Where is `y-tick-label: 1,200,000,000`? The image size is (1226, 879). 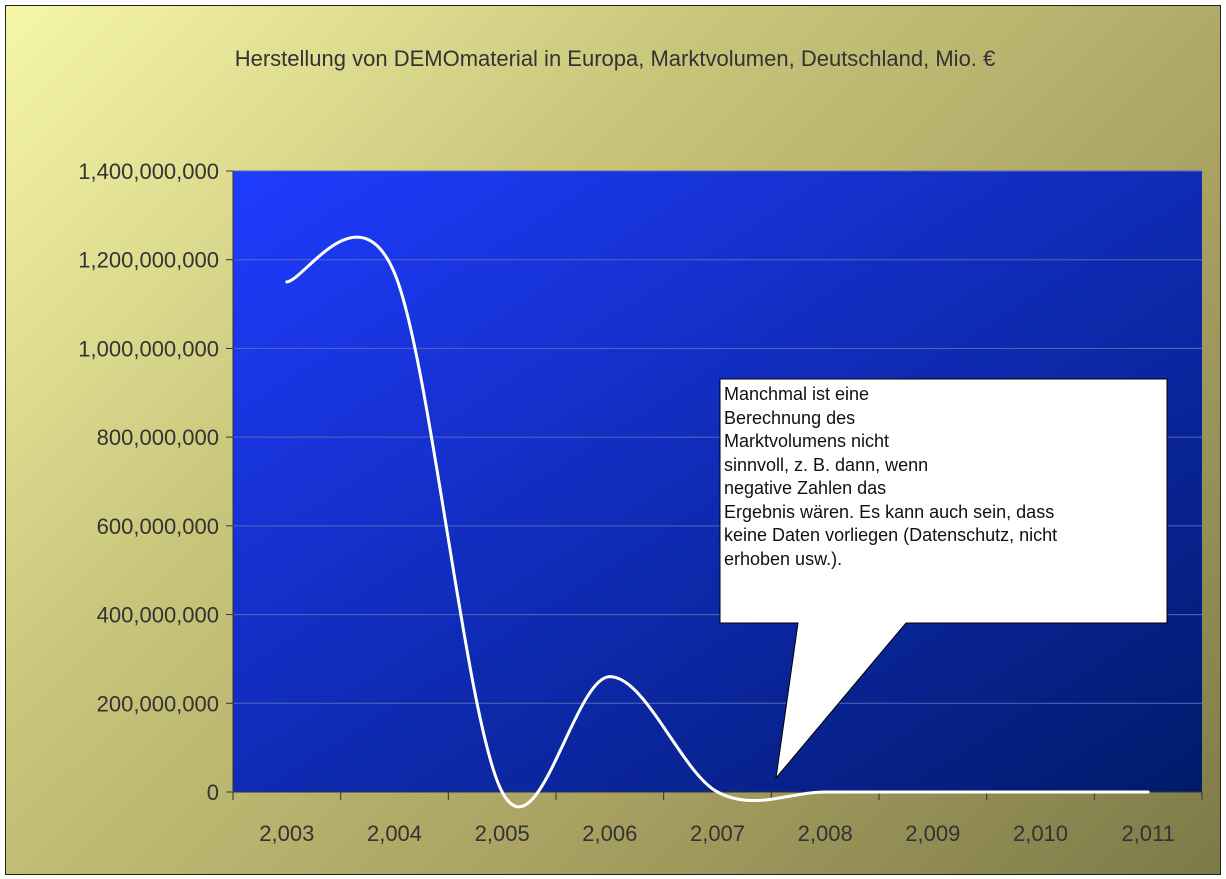
y-tick-label: 1,200,000,000 is located at coordinates (148, 260).